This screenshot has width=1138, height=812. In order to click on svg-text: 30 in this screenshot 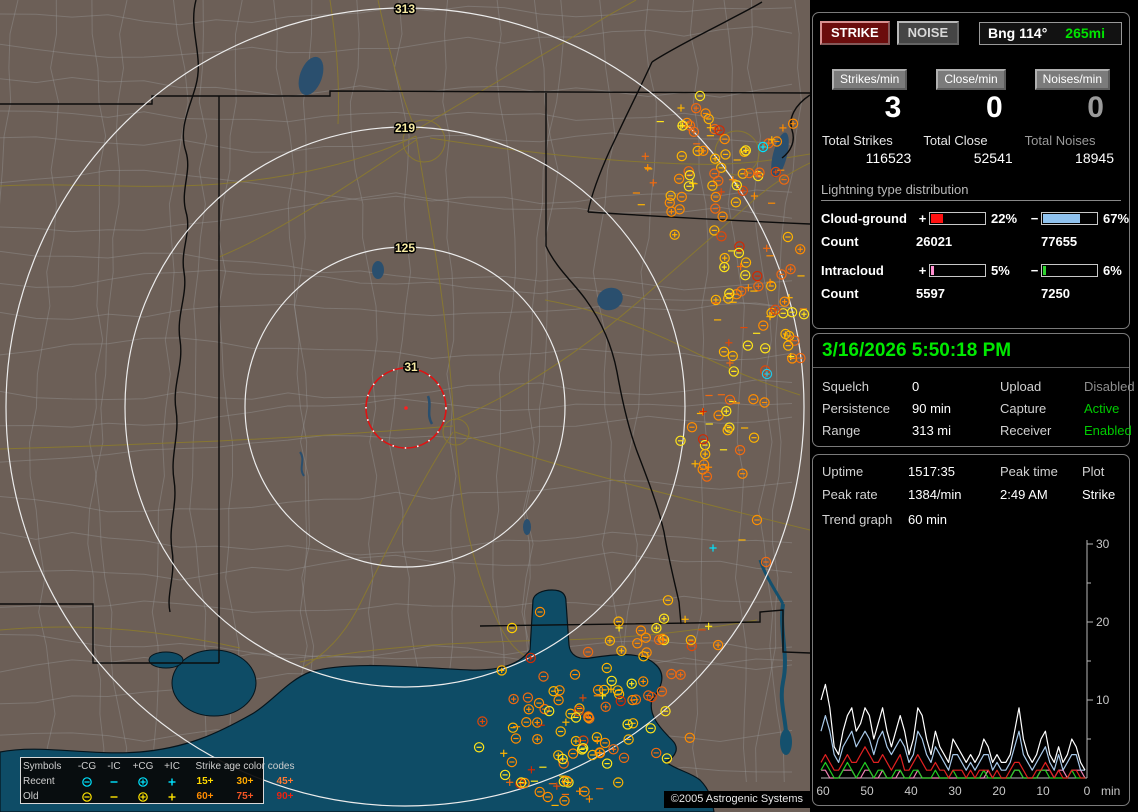, I will do `click(955, 791)`.